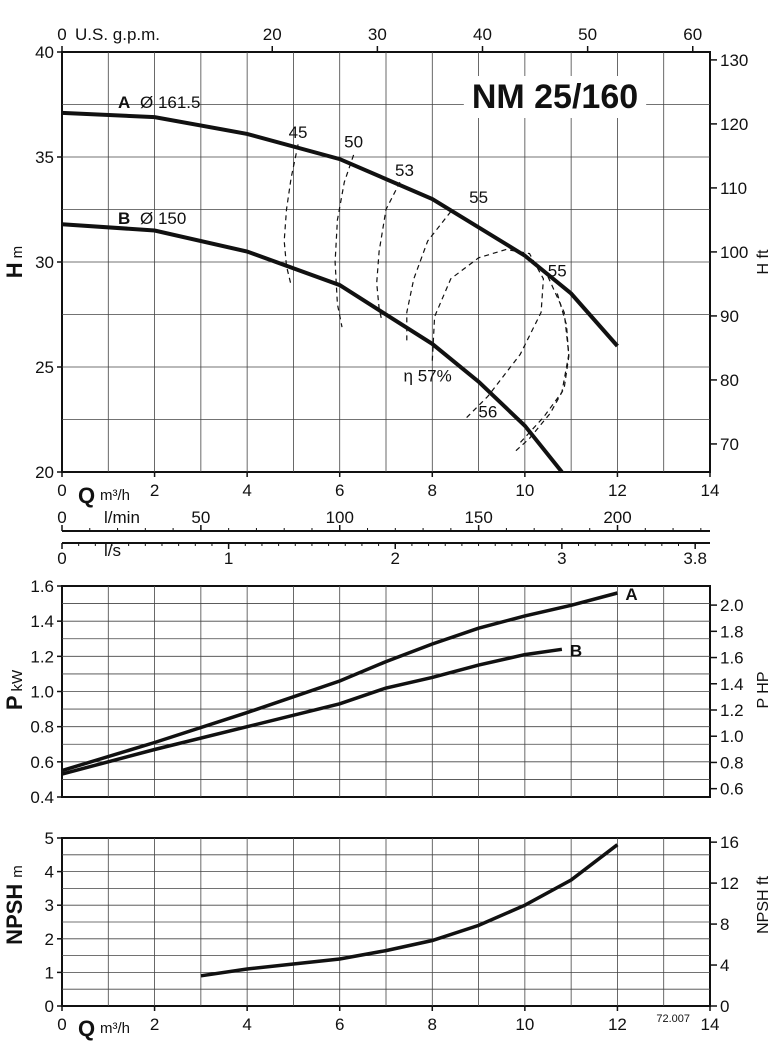 Image resolution: width=781 pixels, height=1046 pixels. I want to click on npsh-right-tick-label: 12, so click(729, 883).